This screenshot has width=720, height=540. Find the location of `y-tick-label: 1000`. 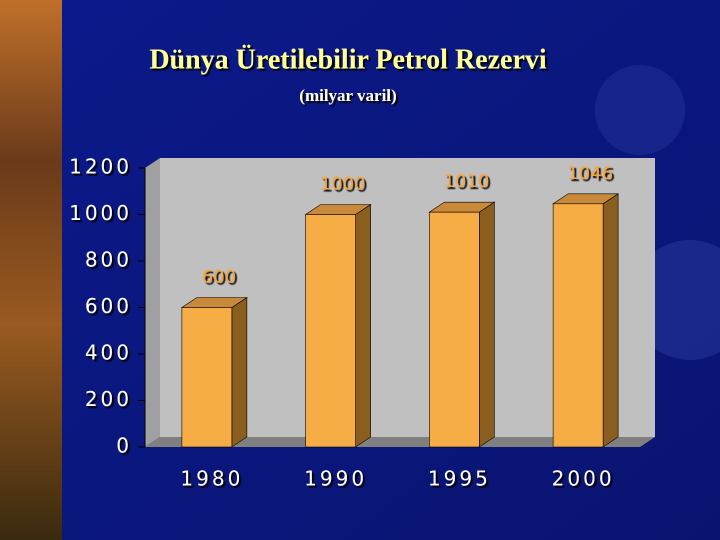

y-tick-label: 1000 is located at coordinates (100, 213).